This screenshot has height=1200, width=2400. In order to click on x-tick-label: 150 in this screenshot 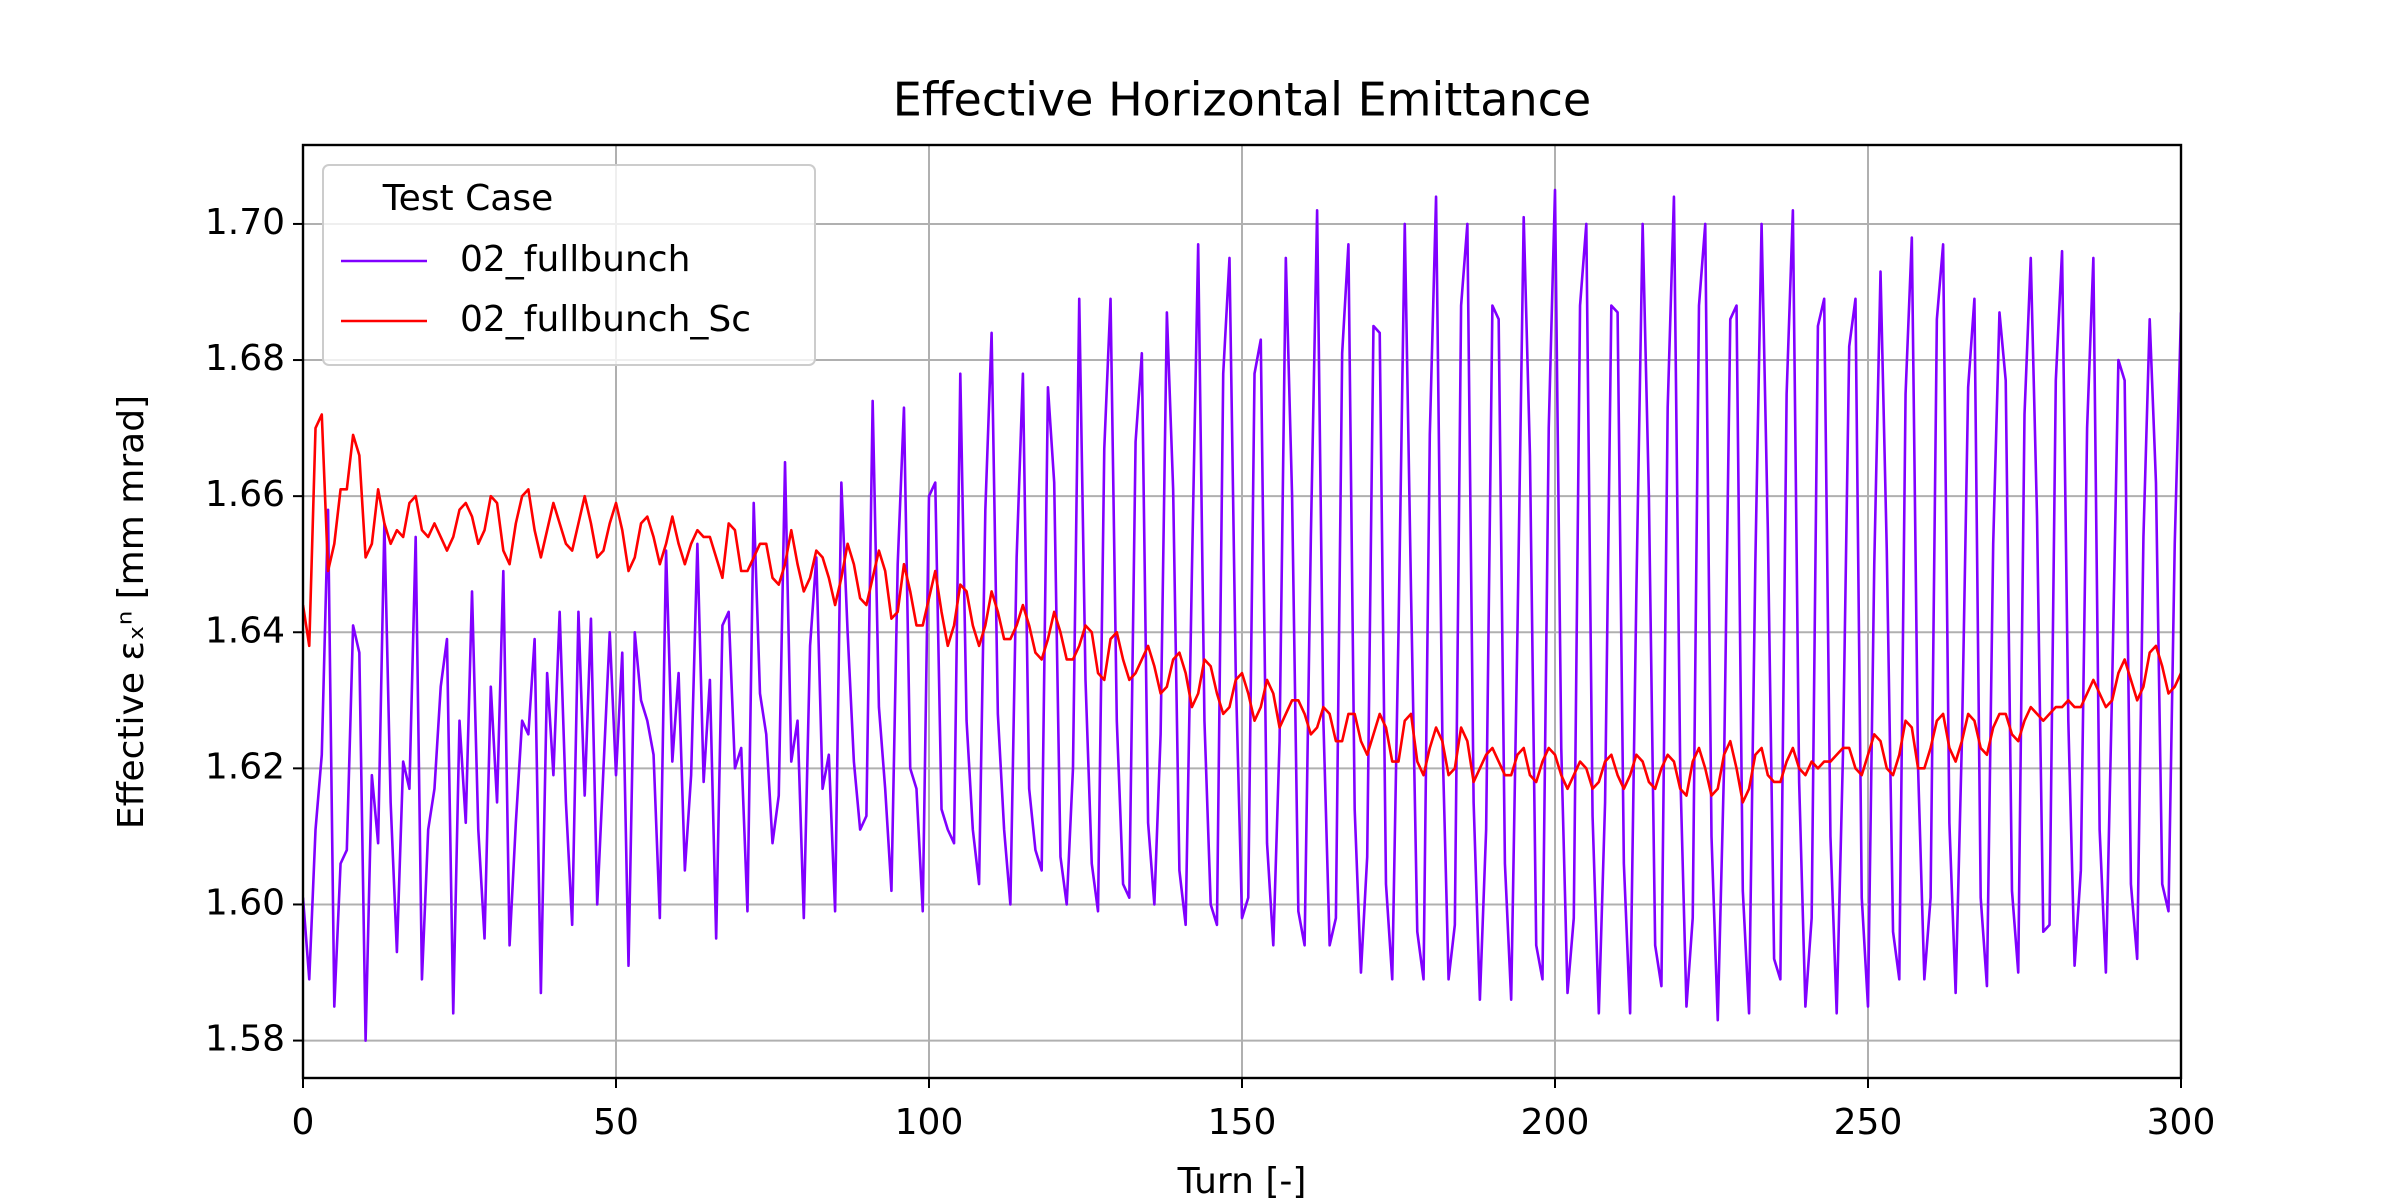, I will do `click(1242, 1122)`.